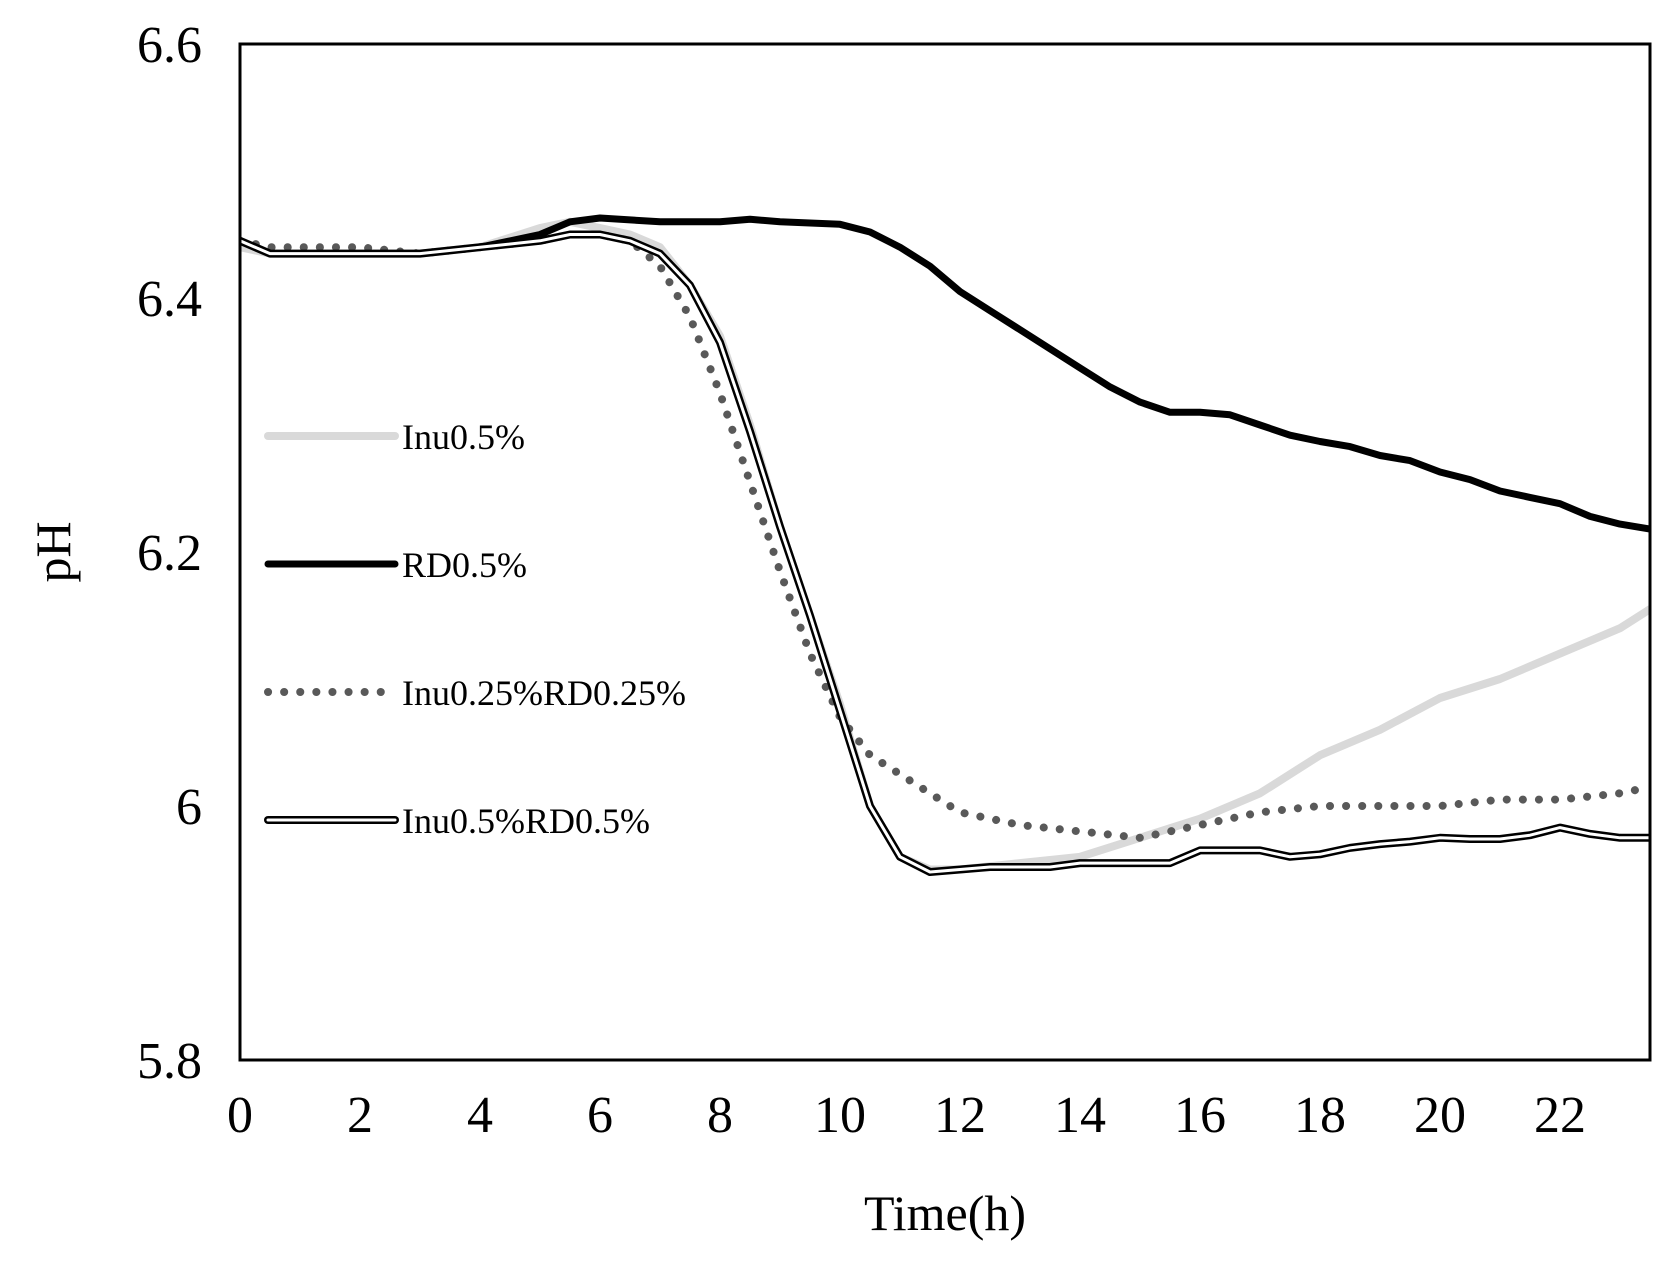  Describe the element at coordinates (1560, 1115) in the screenshot. I see `x-tick-label: 22` at that location.